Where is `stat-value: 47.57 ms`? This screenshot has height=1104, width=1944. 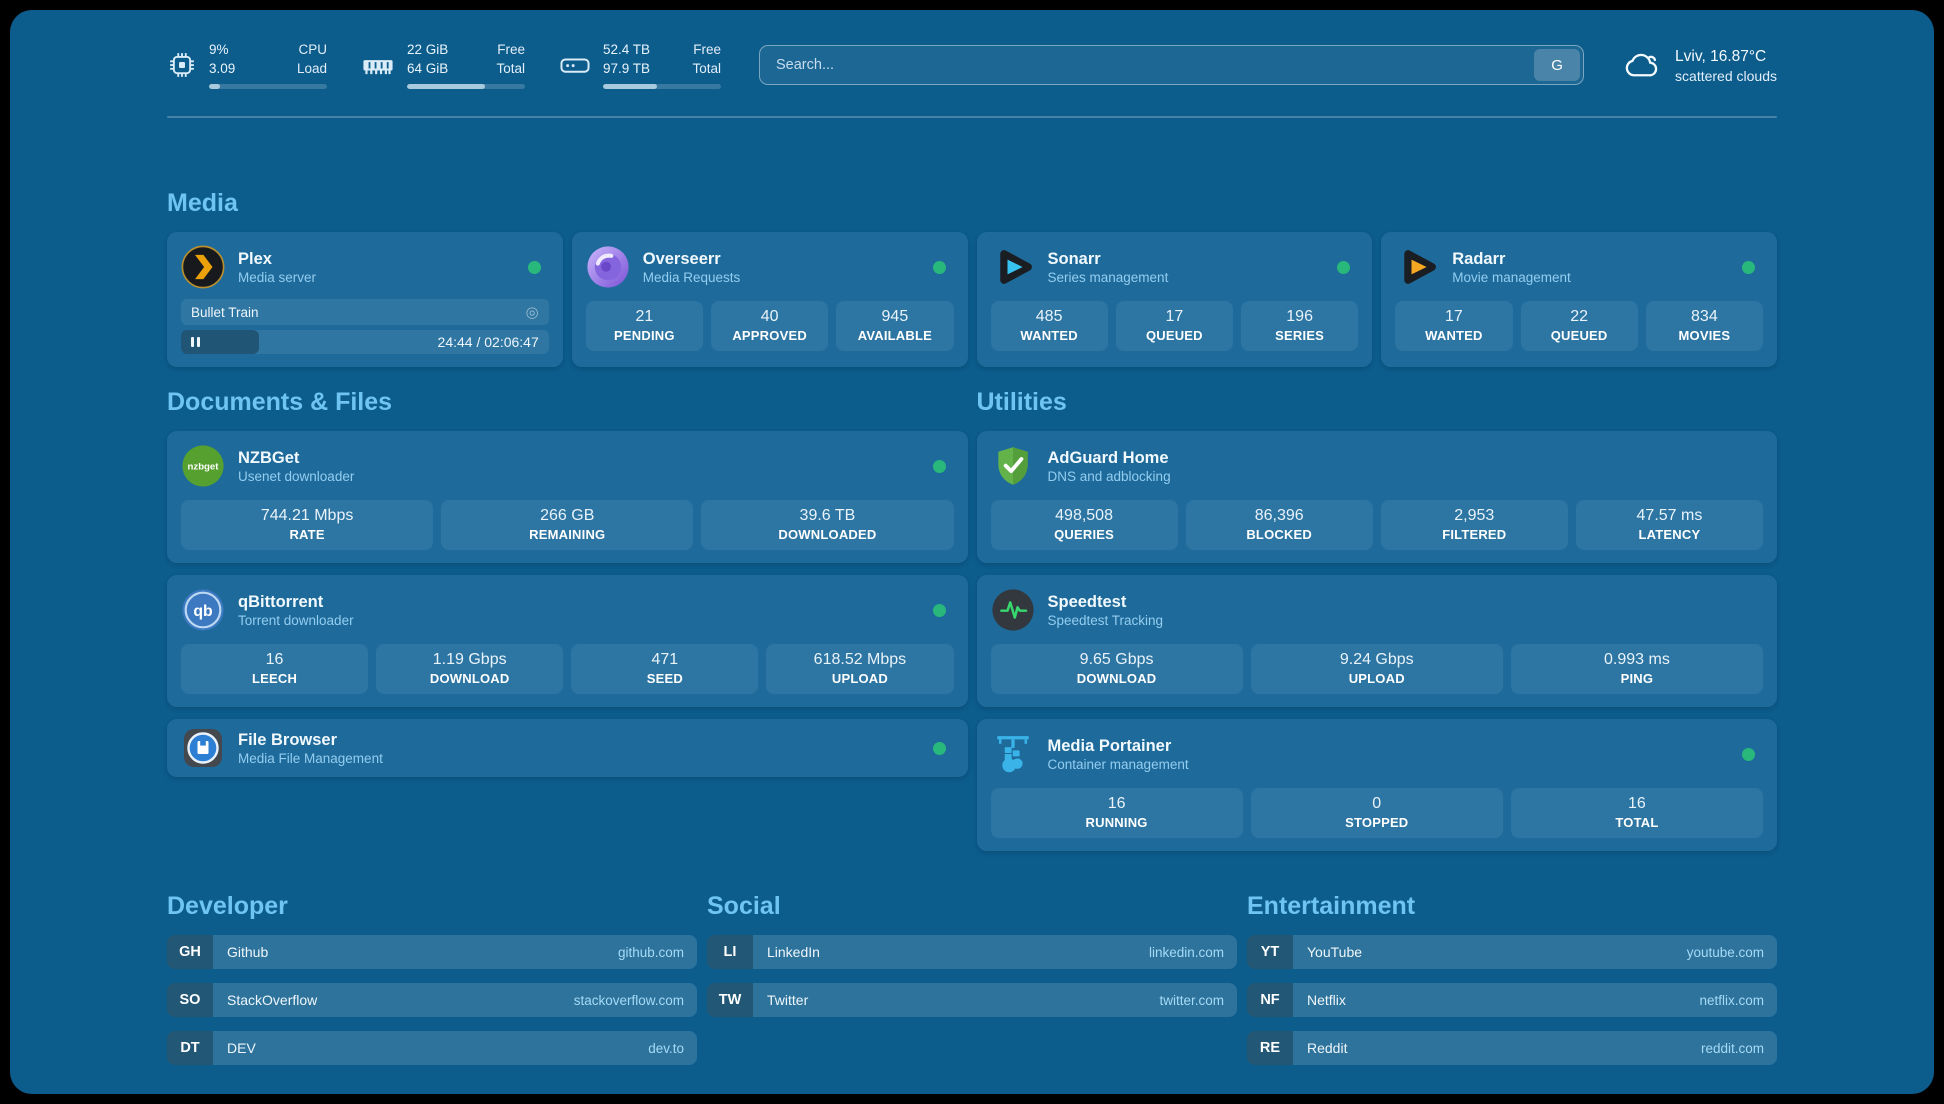 stat-value: 47.57 ms is located at coordinates (1669, 515).